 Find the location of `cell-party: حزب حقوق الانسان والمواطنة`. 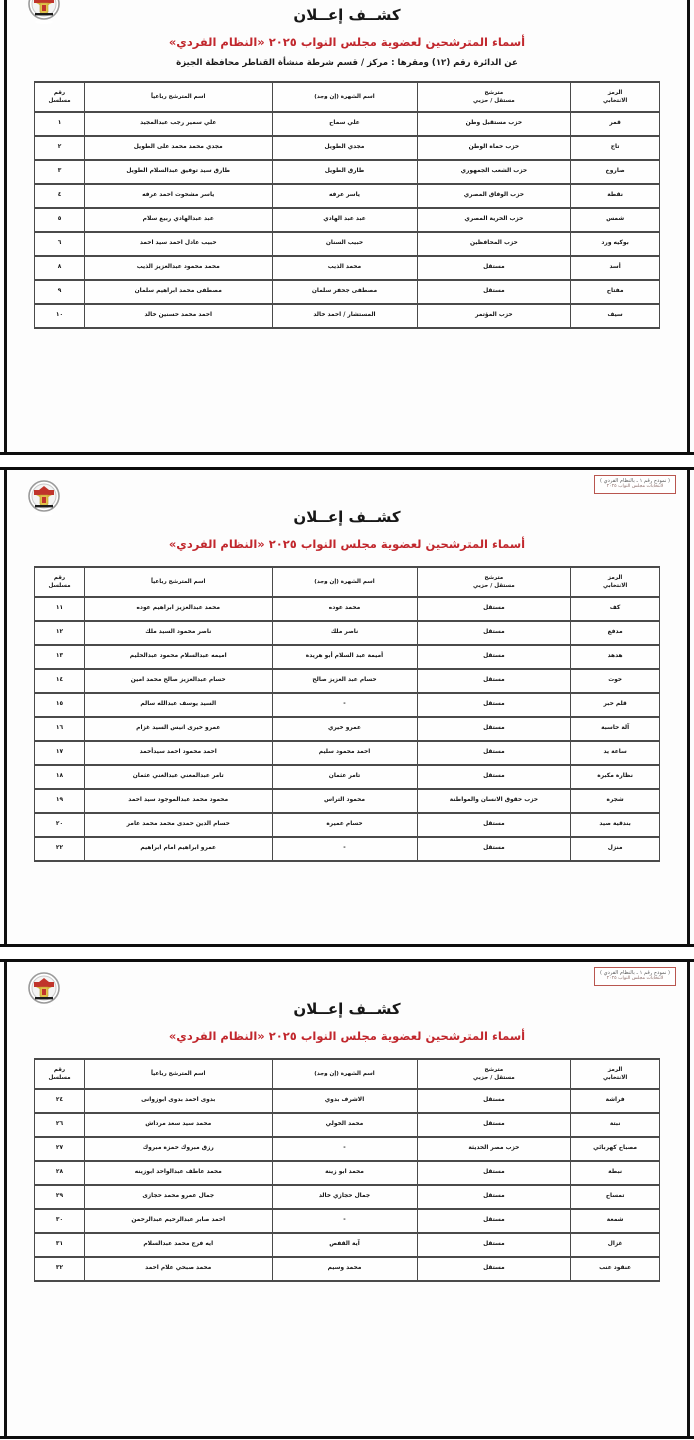

cell-party: حزب حقوق الانسان والمواطنة is located at coordinates (494, 801).